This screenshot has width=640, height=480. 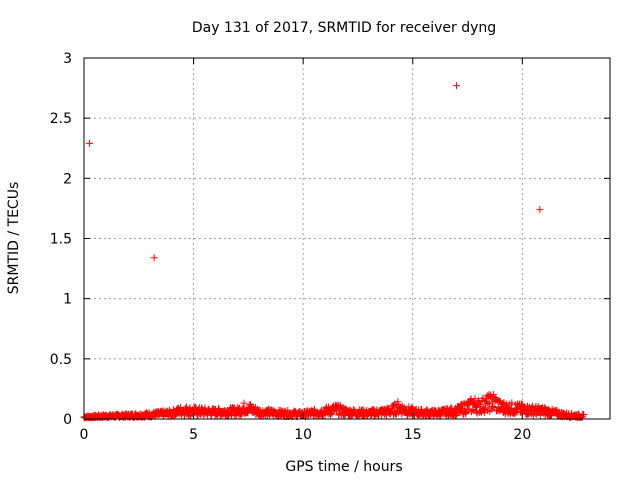 What do you see at coordinates (84, 435) in the screenshot?
I see `x-tick-label: 0` at bounding box center [84, 435].